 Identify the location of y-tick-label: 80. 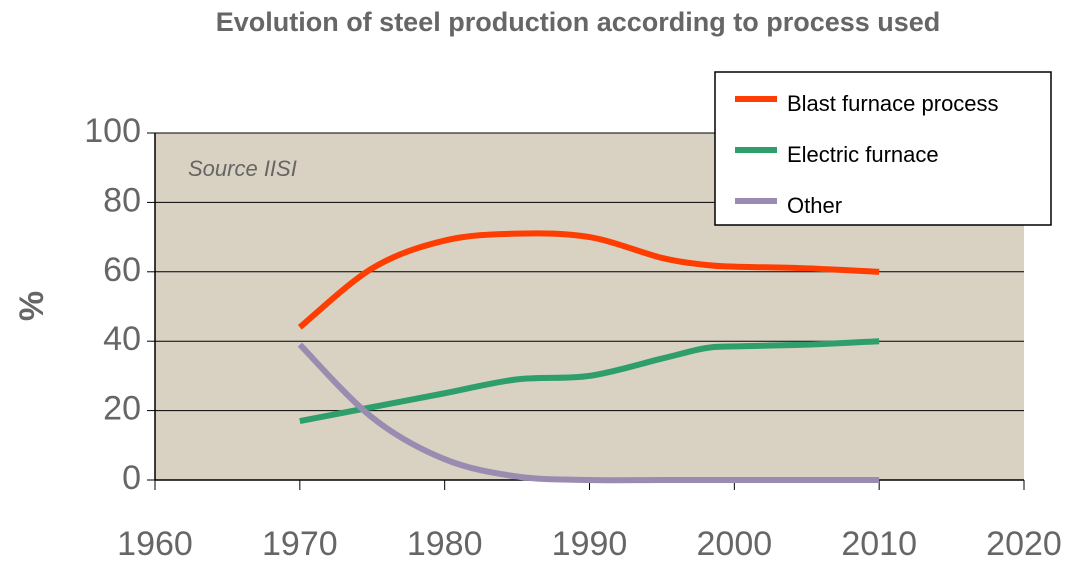
(122, 200).